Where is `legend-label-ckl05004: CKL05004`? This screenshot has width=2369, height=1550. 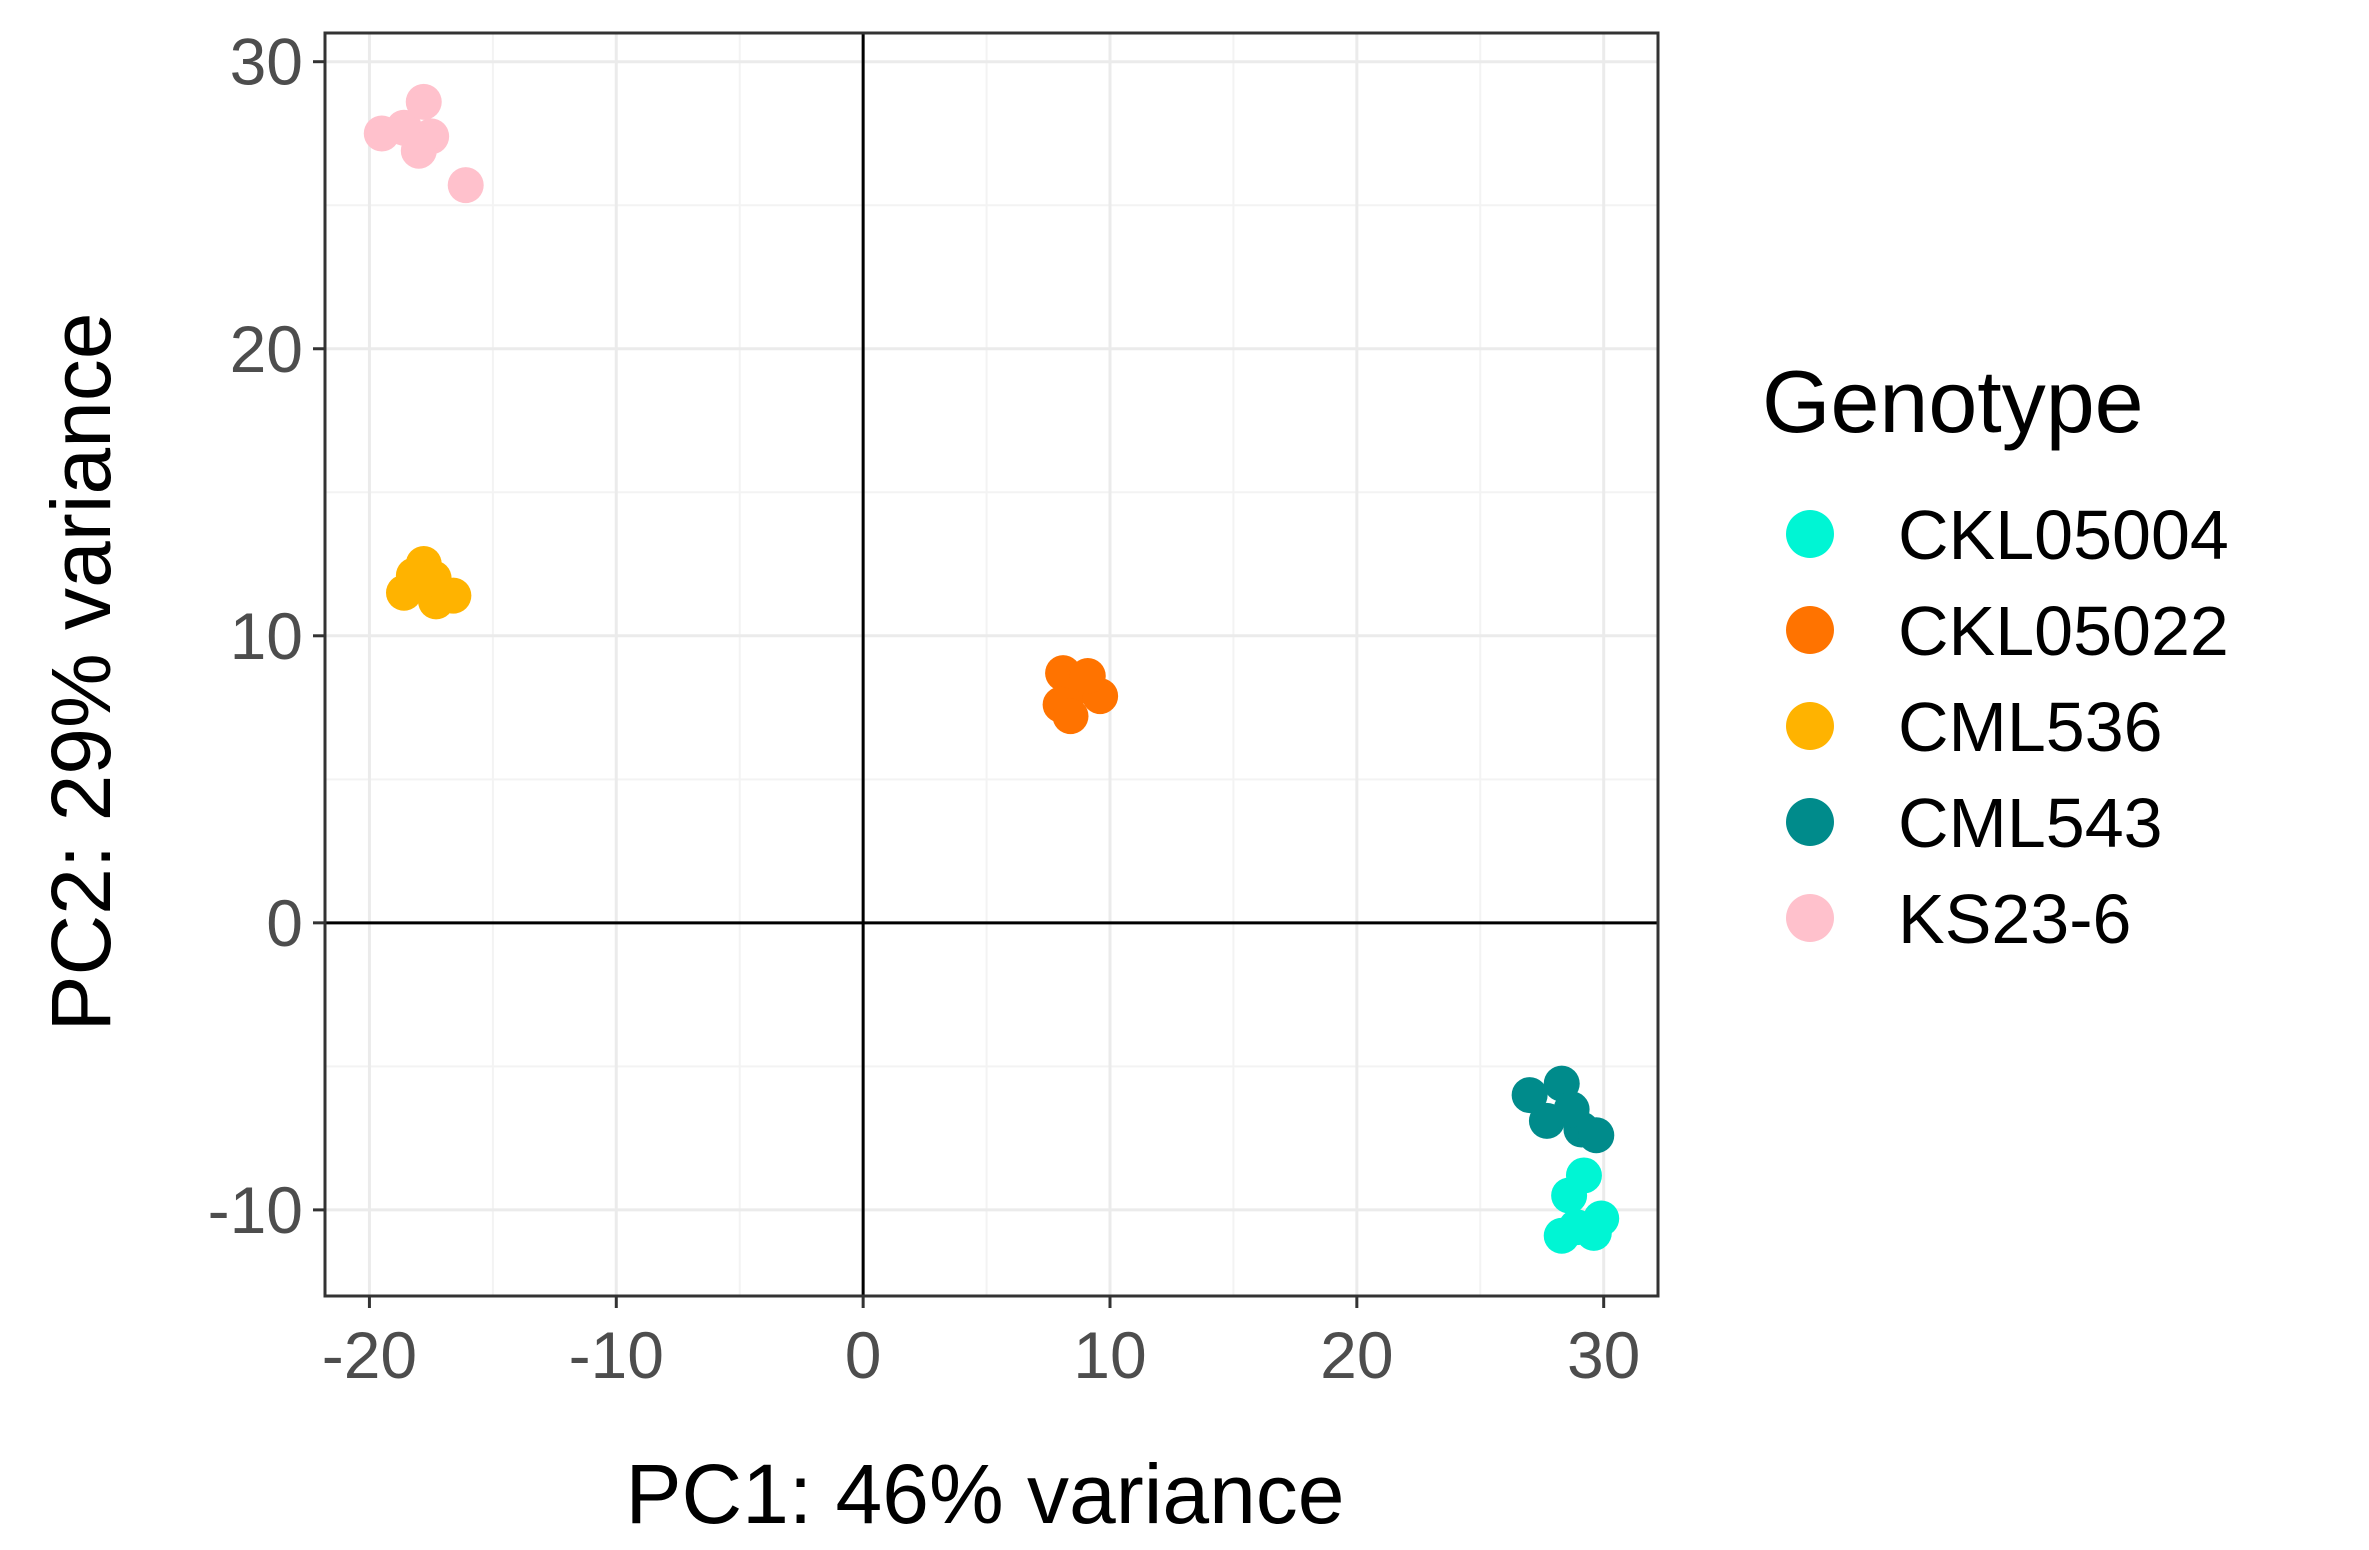 legend-label-ckl05004: CKL05004 is located at coordinates (2063, 535).